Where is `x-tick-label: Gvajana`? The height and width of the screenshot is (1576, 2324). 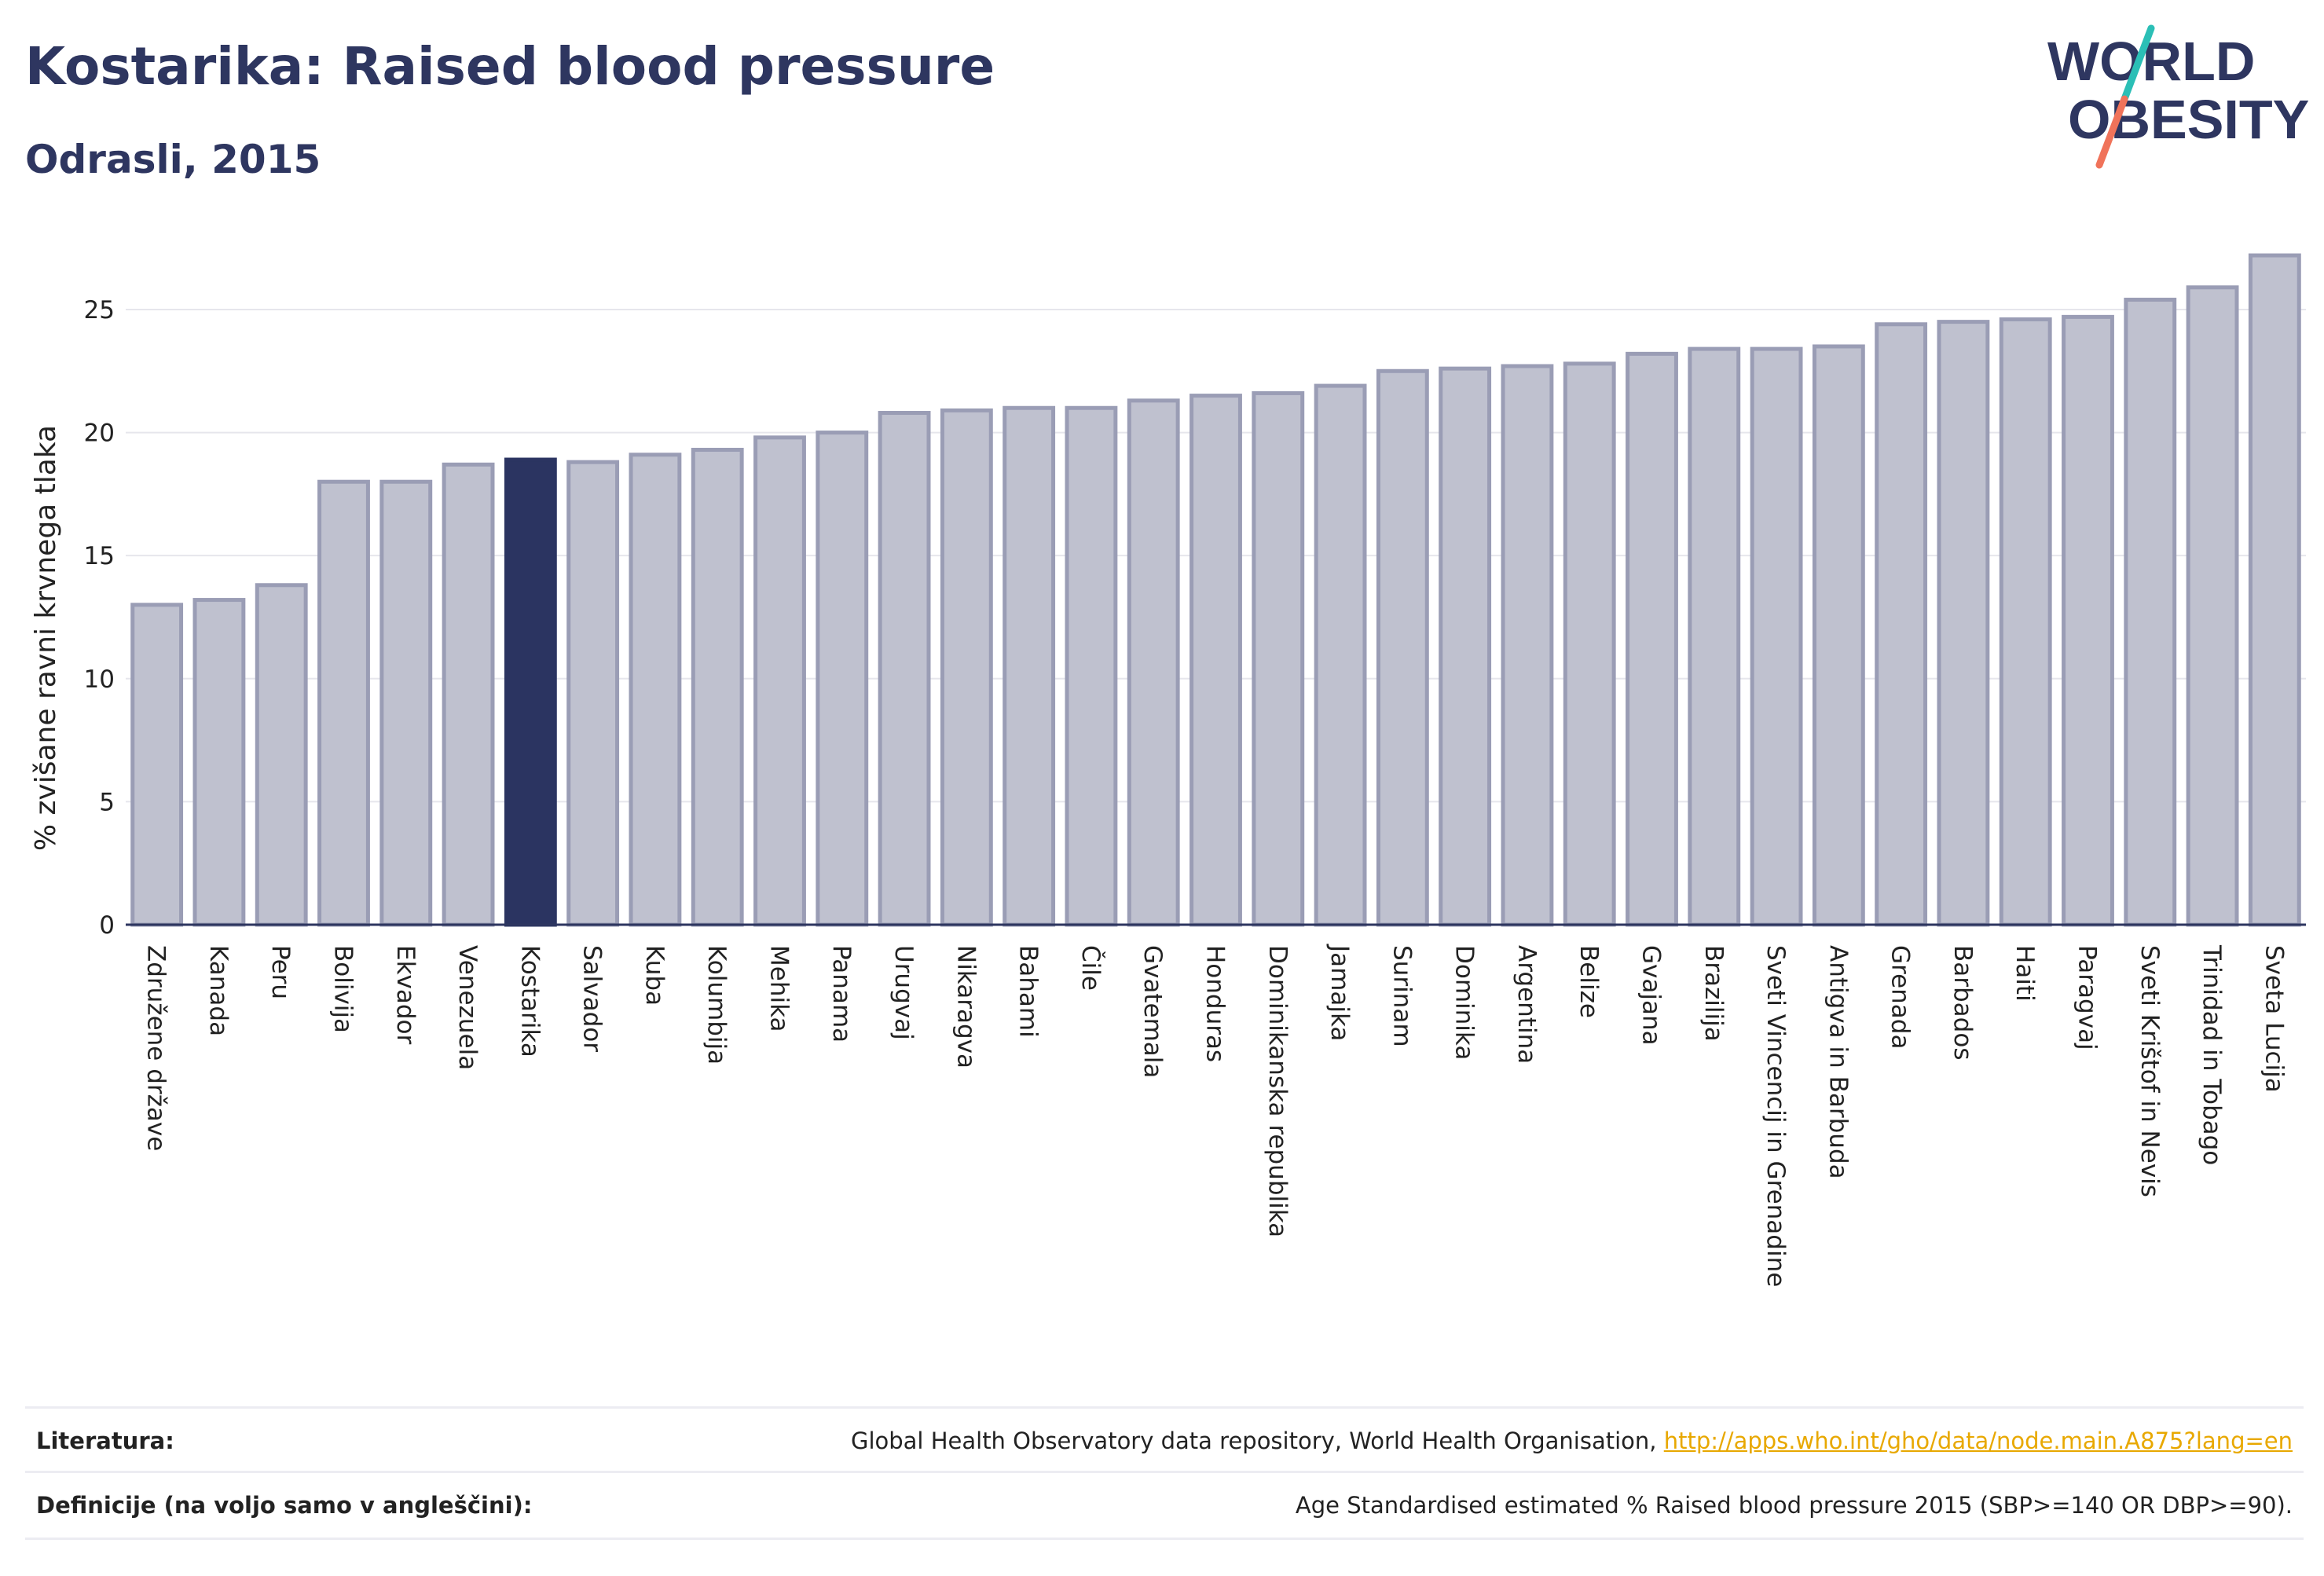
x-tick-label: Gvajana is located at coordinates (1651, 995).